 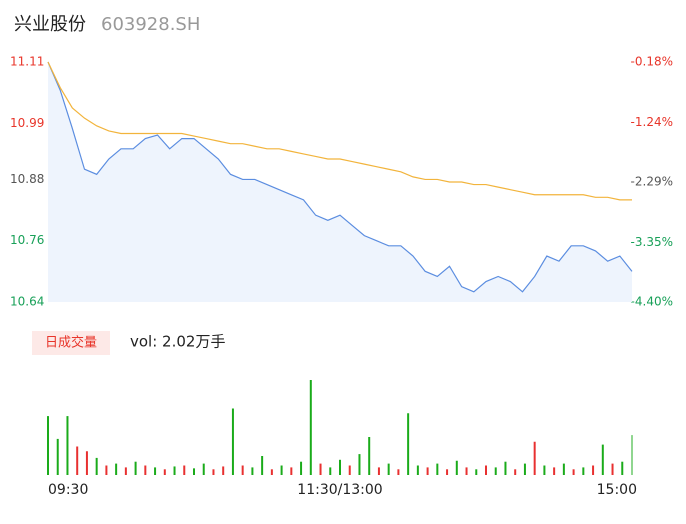 I want to click on y2-tick-label: -3.35%, so click(x=652, y=242).